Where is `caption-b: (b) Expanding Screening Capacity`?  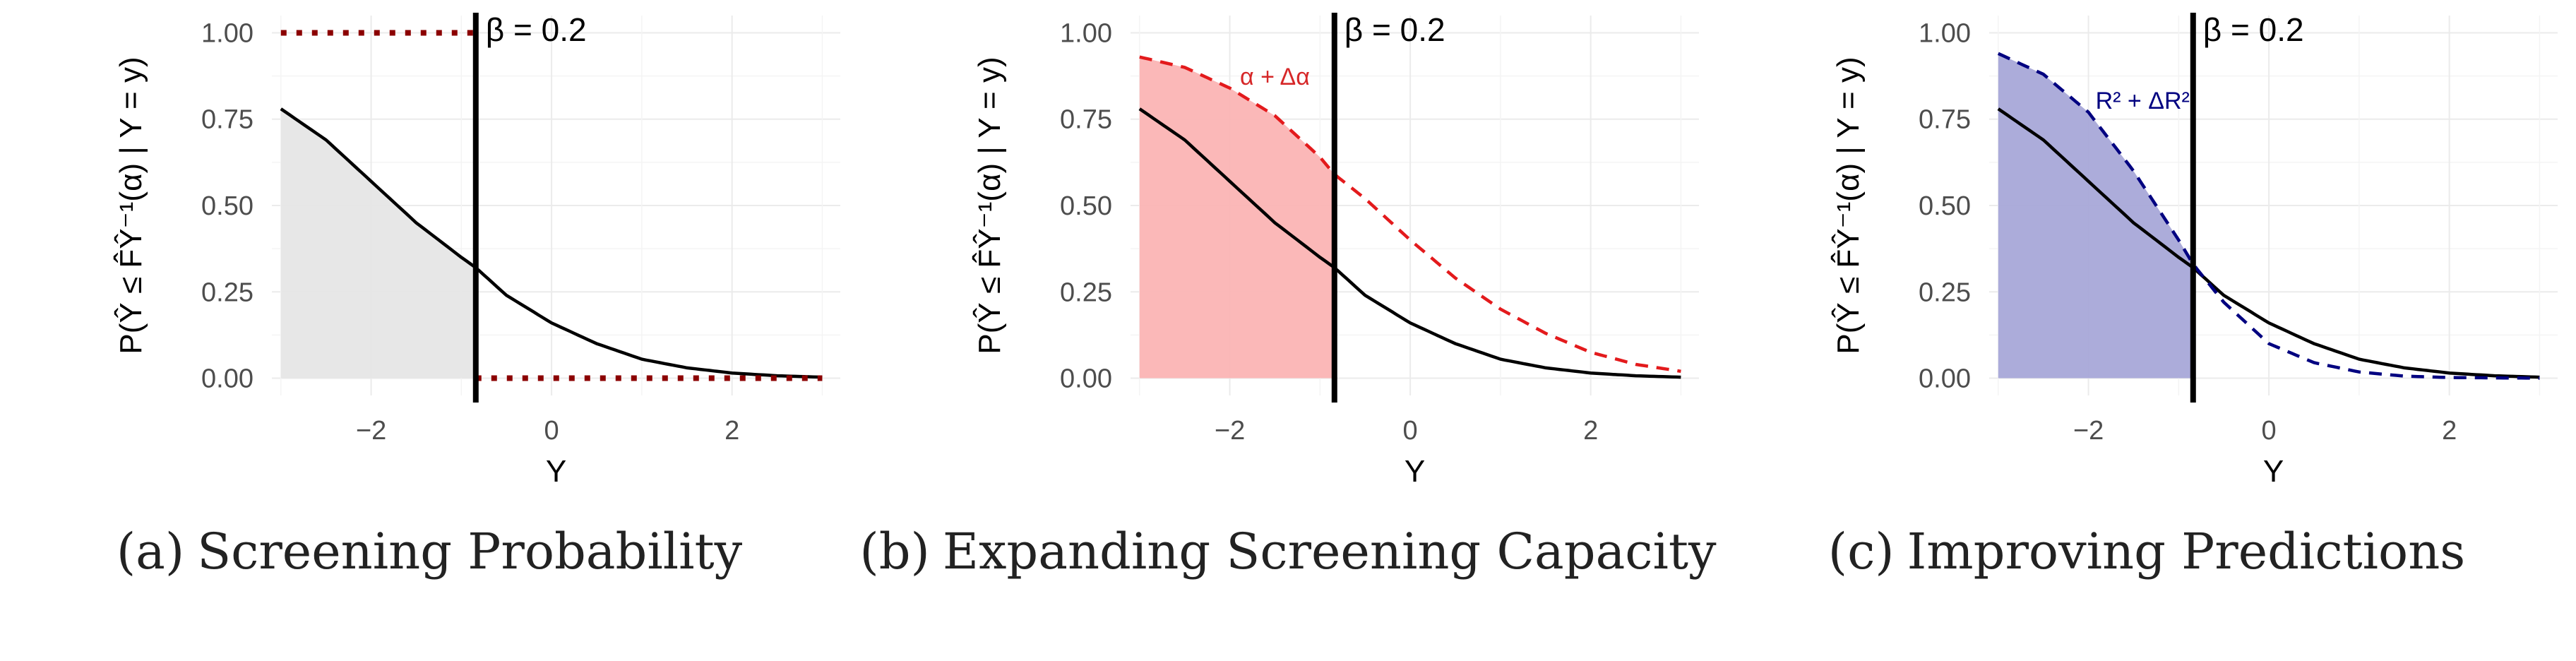
caption-b: (b) Expanding Screening Capacity is located at coordinates (1288, 551).